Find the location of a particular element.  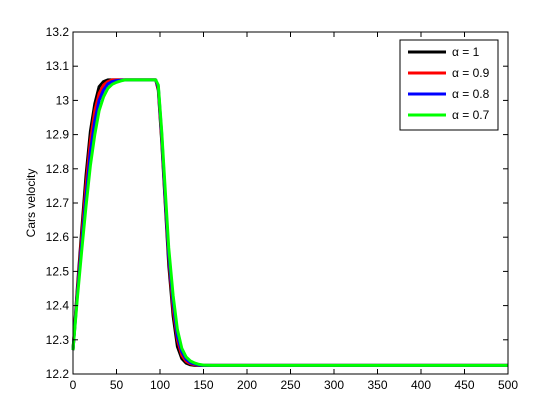

x-tick-label: 250 is located at coordinates (290, 385).